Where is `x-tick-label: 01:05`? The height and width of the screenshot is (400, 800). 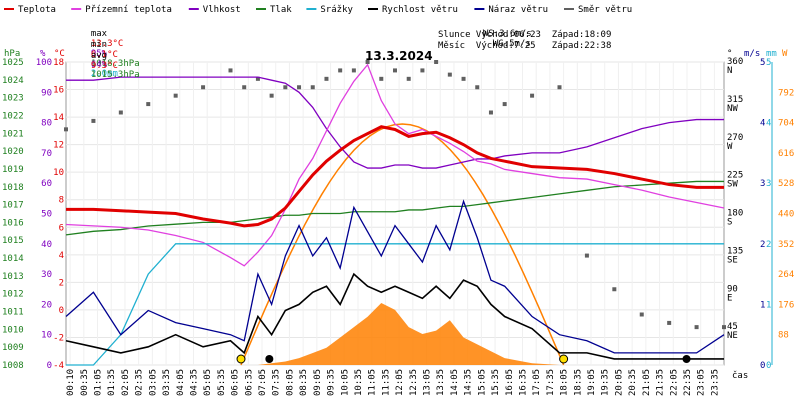
x-tick-label: 01:05 is located at coordinates (99, 382).